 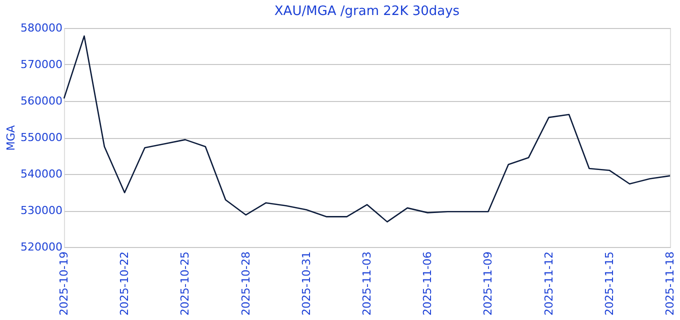 What do you see at coordinates (185, 284) in the screenshot?
I see `x-tick-label: 2025-10-25` at bounding box center [185, 284].